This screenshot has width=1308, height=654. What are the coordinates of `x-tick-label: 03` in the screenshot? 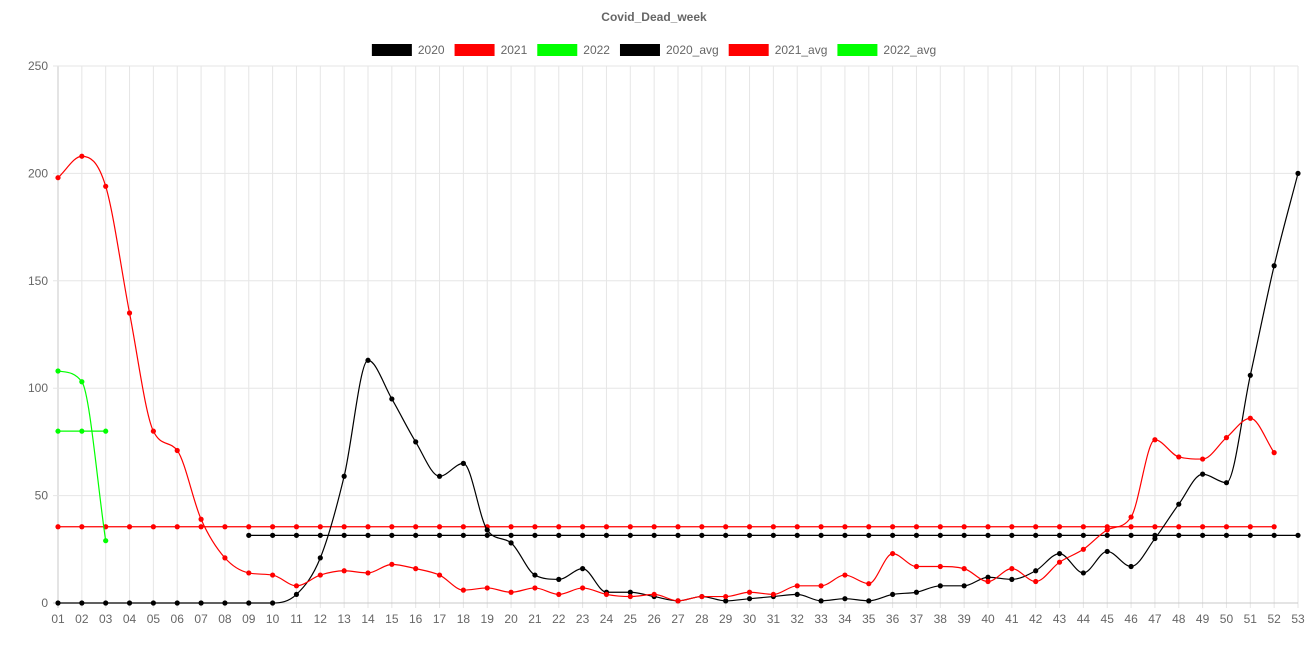 It's located at (106, 619).